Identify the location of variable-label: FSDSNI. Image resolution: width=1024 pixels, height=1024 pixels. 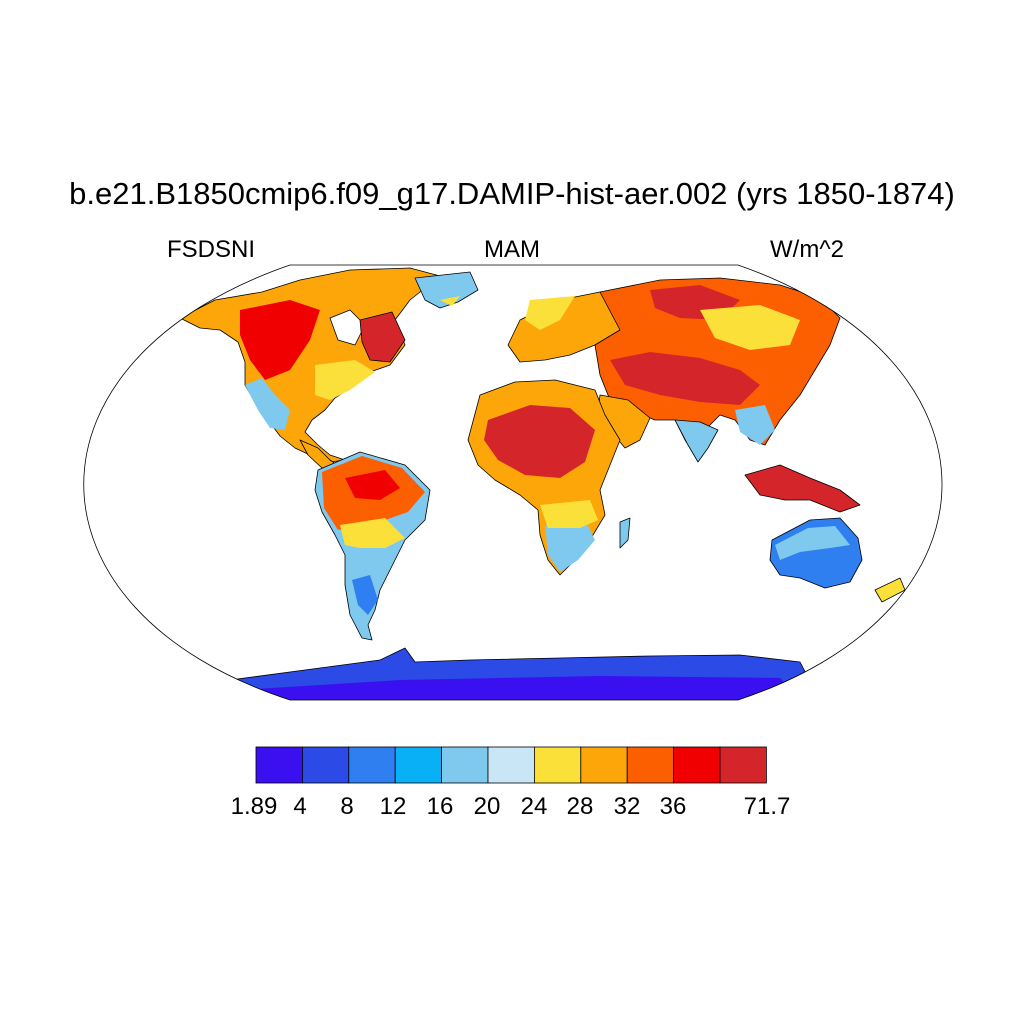
(211, 249).